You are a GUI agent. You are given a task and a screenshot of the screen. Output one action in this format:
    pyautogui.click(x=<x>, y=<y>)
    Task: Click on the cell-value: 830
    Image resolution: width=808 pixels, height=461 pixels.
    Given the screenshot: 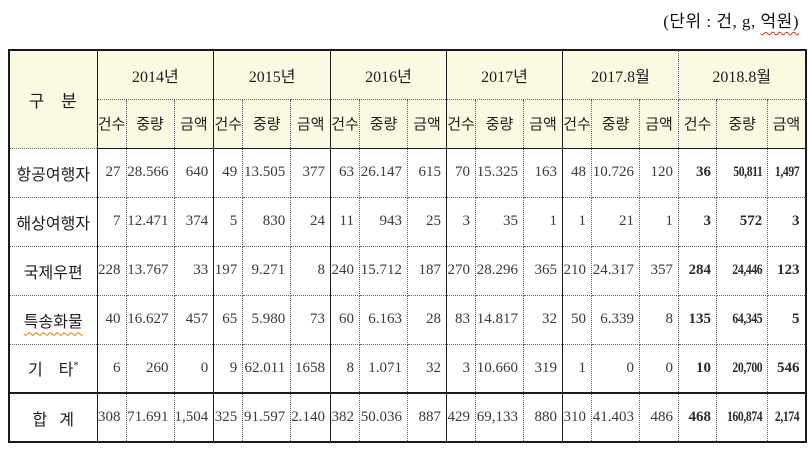 What is the action you would take?
    pyautogui.click(x=274, y=221)
    